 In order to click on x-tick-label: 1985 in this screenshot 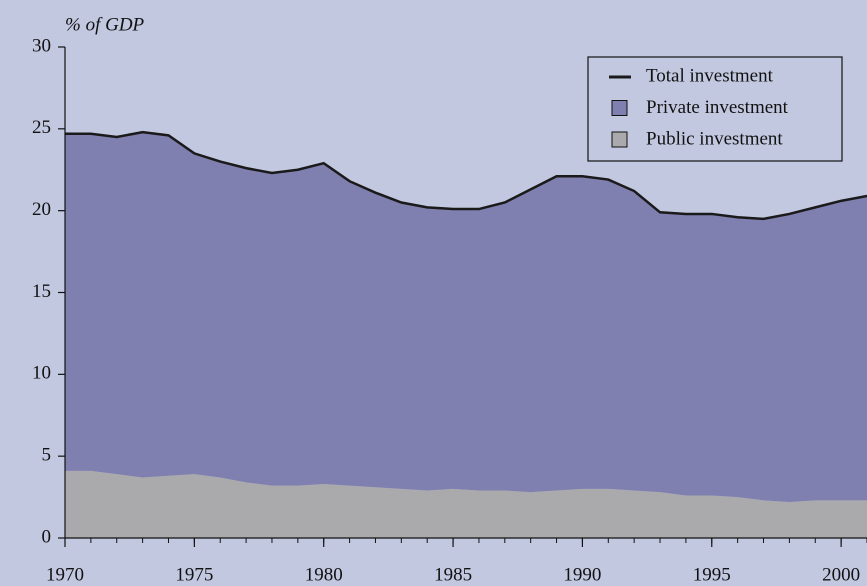, I will do `click(453, 574)`.